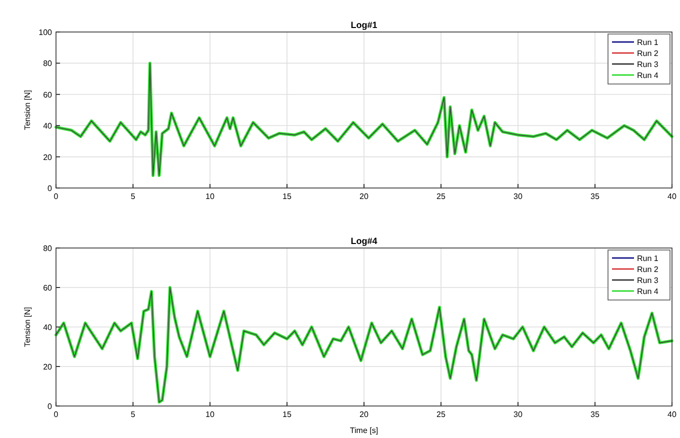  I want to click on x-axis-title: Time [s], so click(364, 430).